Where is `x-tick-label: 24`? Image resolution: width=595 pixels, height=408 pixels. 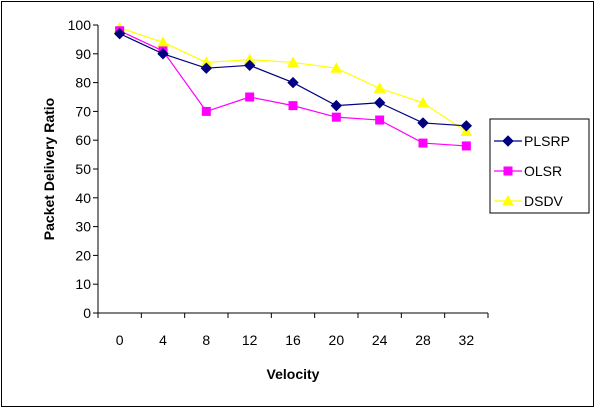
x-tick-label: 24 is located at coordinates (380, 340).